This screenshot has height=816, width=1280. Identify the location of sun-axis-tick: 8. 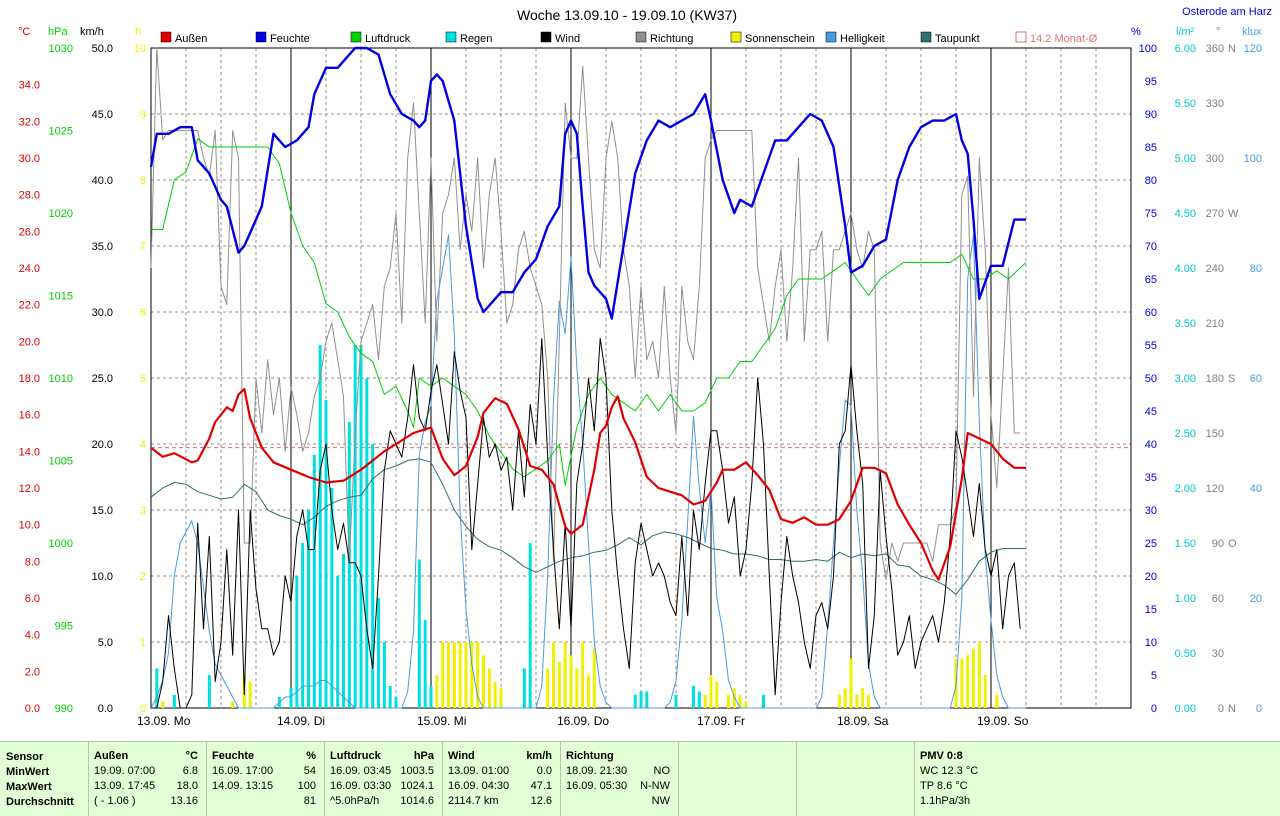
(143, 181).